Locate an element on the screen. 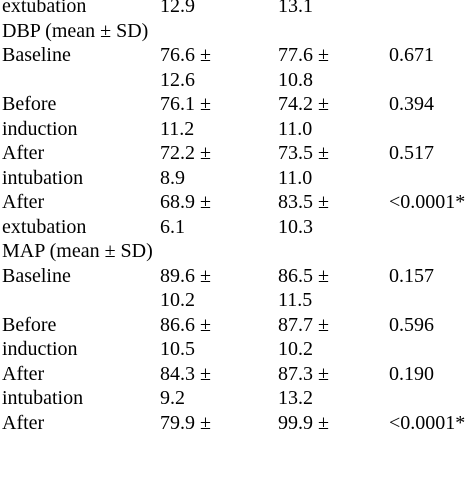 This screenshot has height=479, width=474. section-title: MAP (mean ± SD) is located at coordinates (77, 251).